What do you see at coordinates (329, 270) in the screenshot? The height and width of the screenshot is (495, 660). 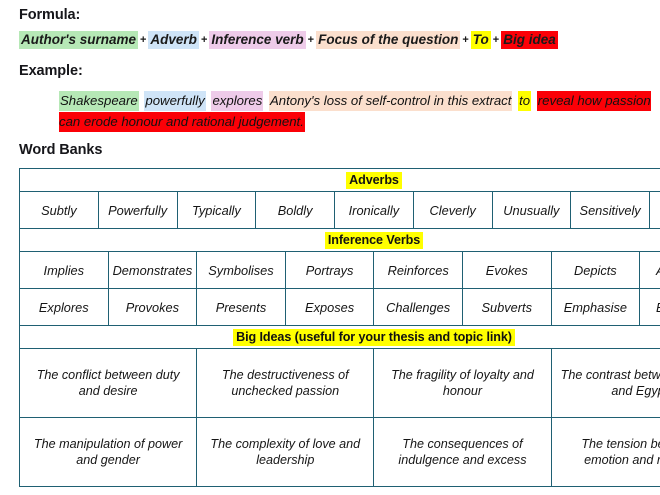 I see `word-cell: Portrays` at bounding box center [329, 270].